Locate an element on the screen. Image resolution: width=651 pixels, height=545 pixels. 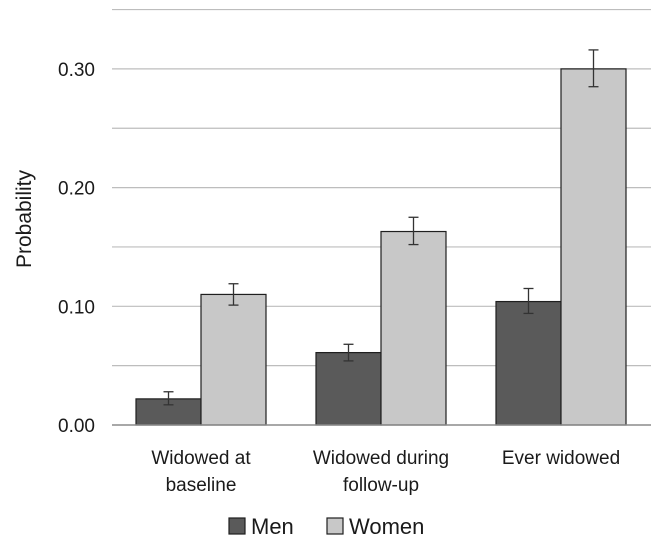
category-label-1: Widowed during follow-up is located at coordinates (381, 472).